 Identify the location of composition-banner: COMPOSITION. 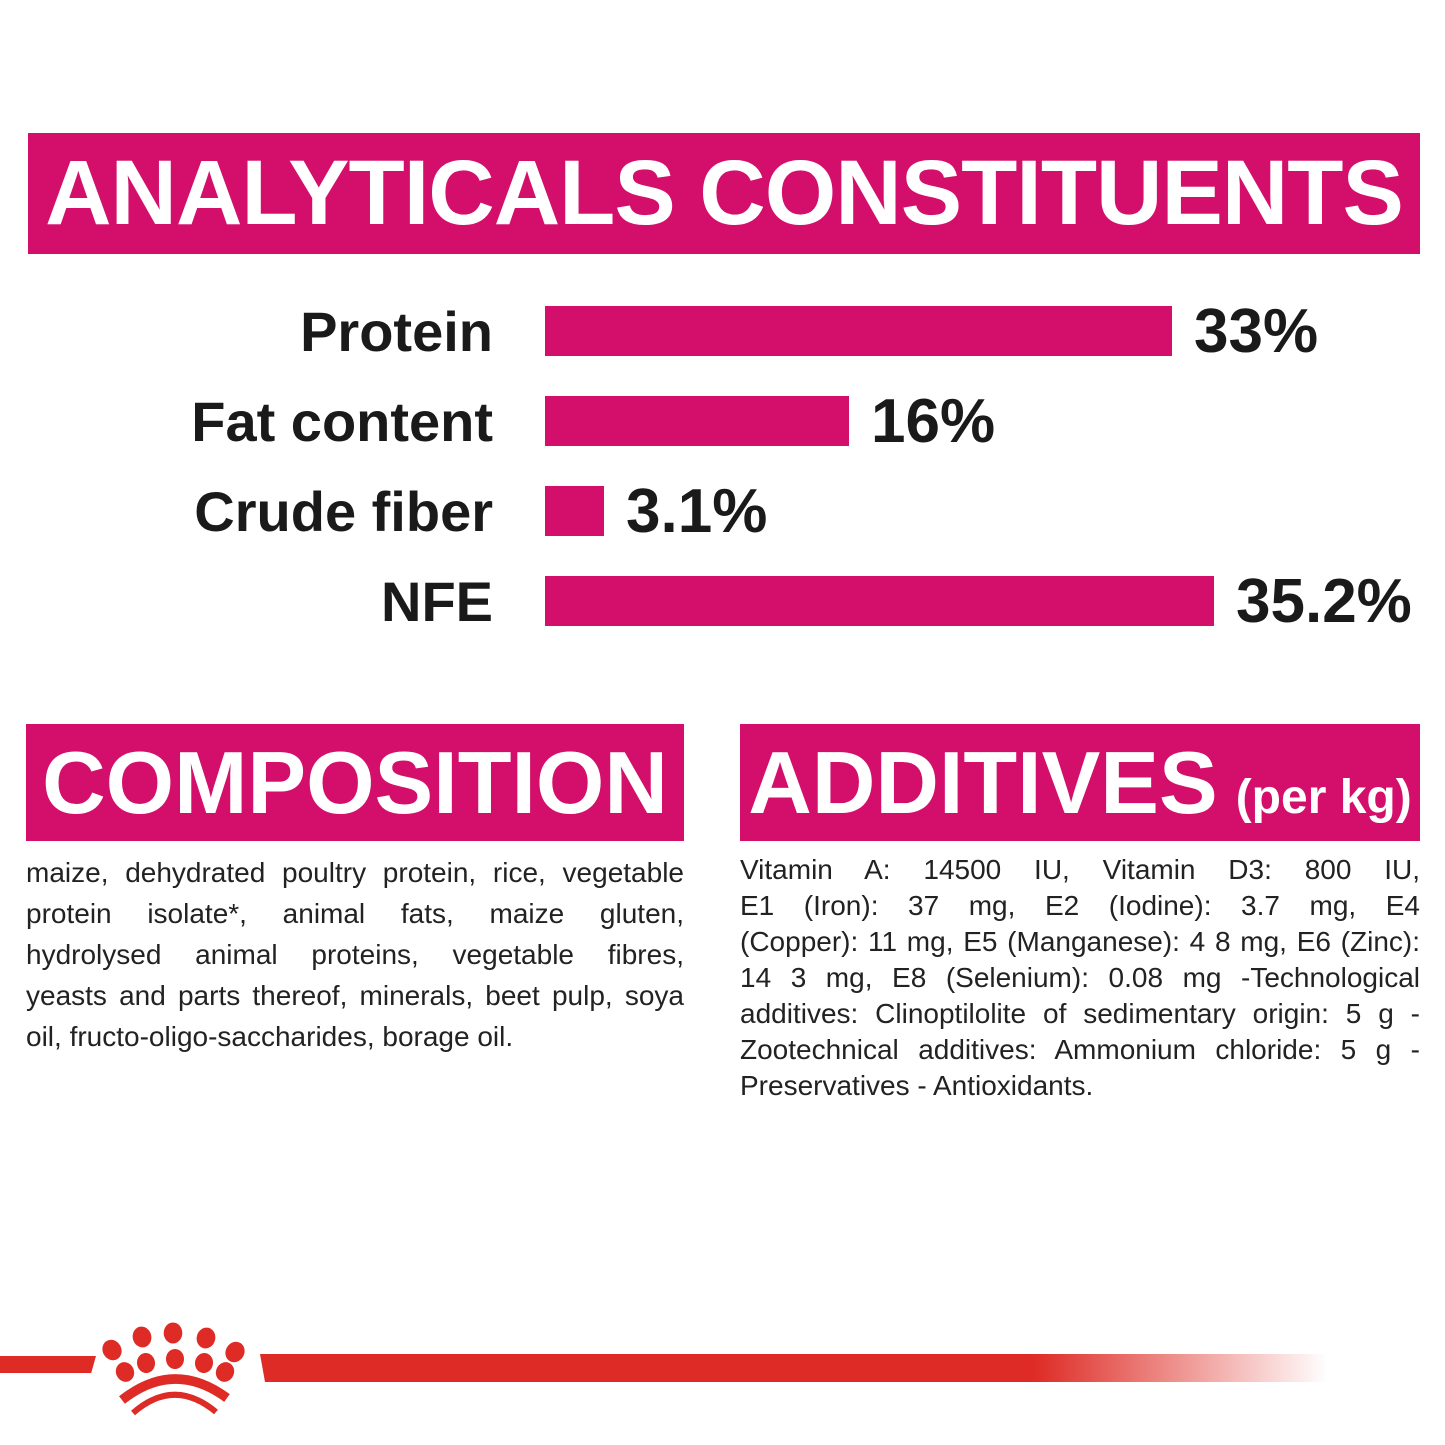
(355, 782).